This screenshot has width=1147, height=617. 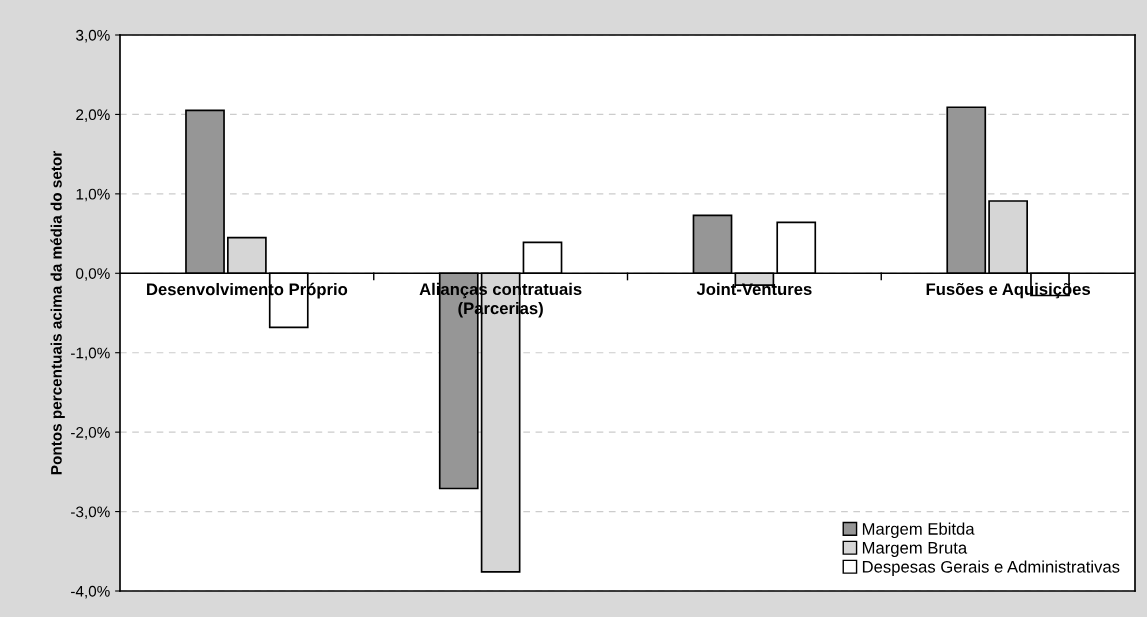 I want to click on y-tick-label: -1,0%, so click(x=90, y=354).